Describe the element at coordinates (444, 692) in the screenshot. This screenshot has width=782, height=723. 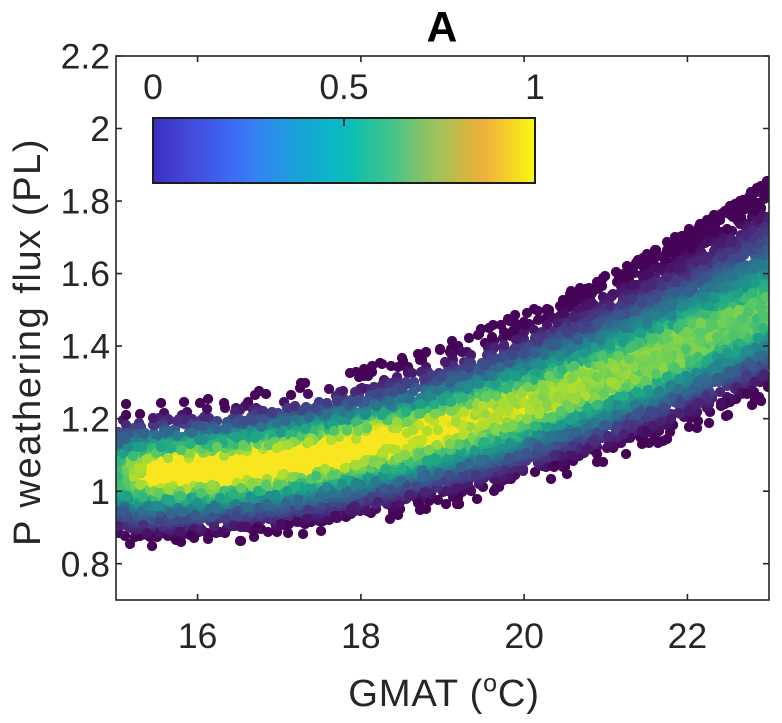
I see `svg-text: GMAT (oC)` at that location.